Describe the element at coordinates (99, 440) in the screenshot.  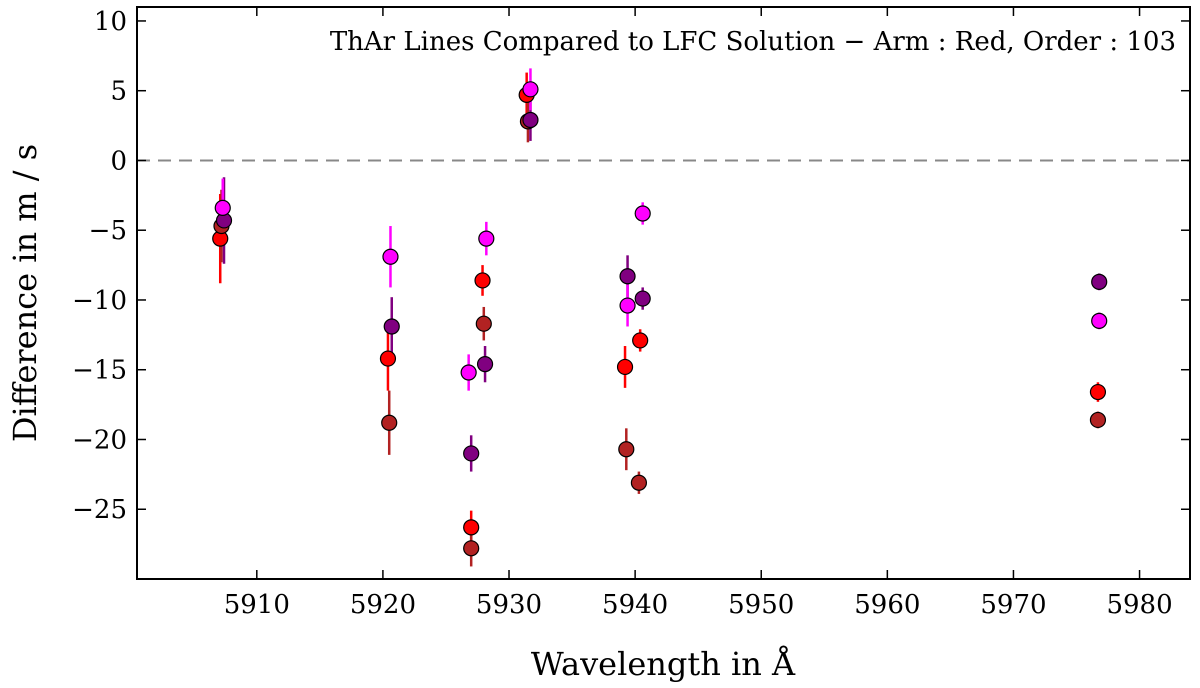
I see `y-tick-label: −20` at that location.